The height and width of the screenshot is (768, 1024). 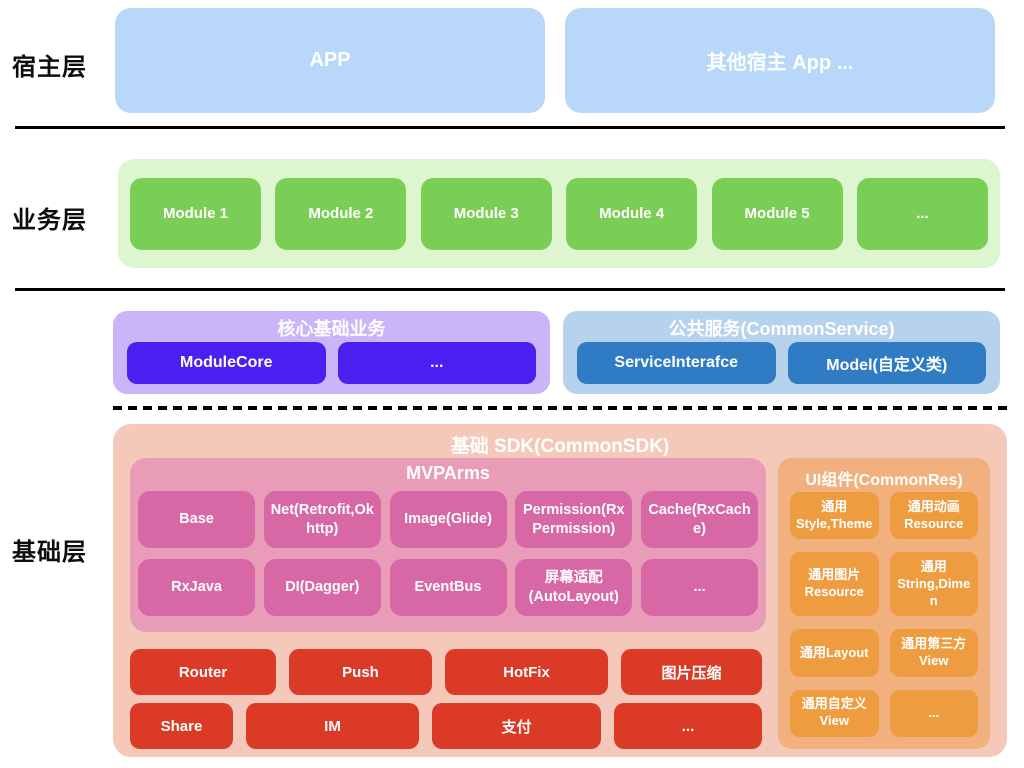 What do you see at coordinates (834, 653) in the screenshot?
I see `chip-layout: 通用Layout` at bounding box center [834, 653].